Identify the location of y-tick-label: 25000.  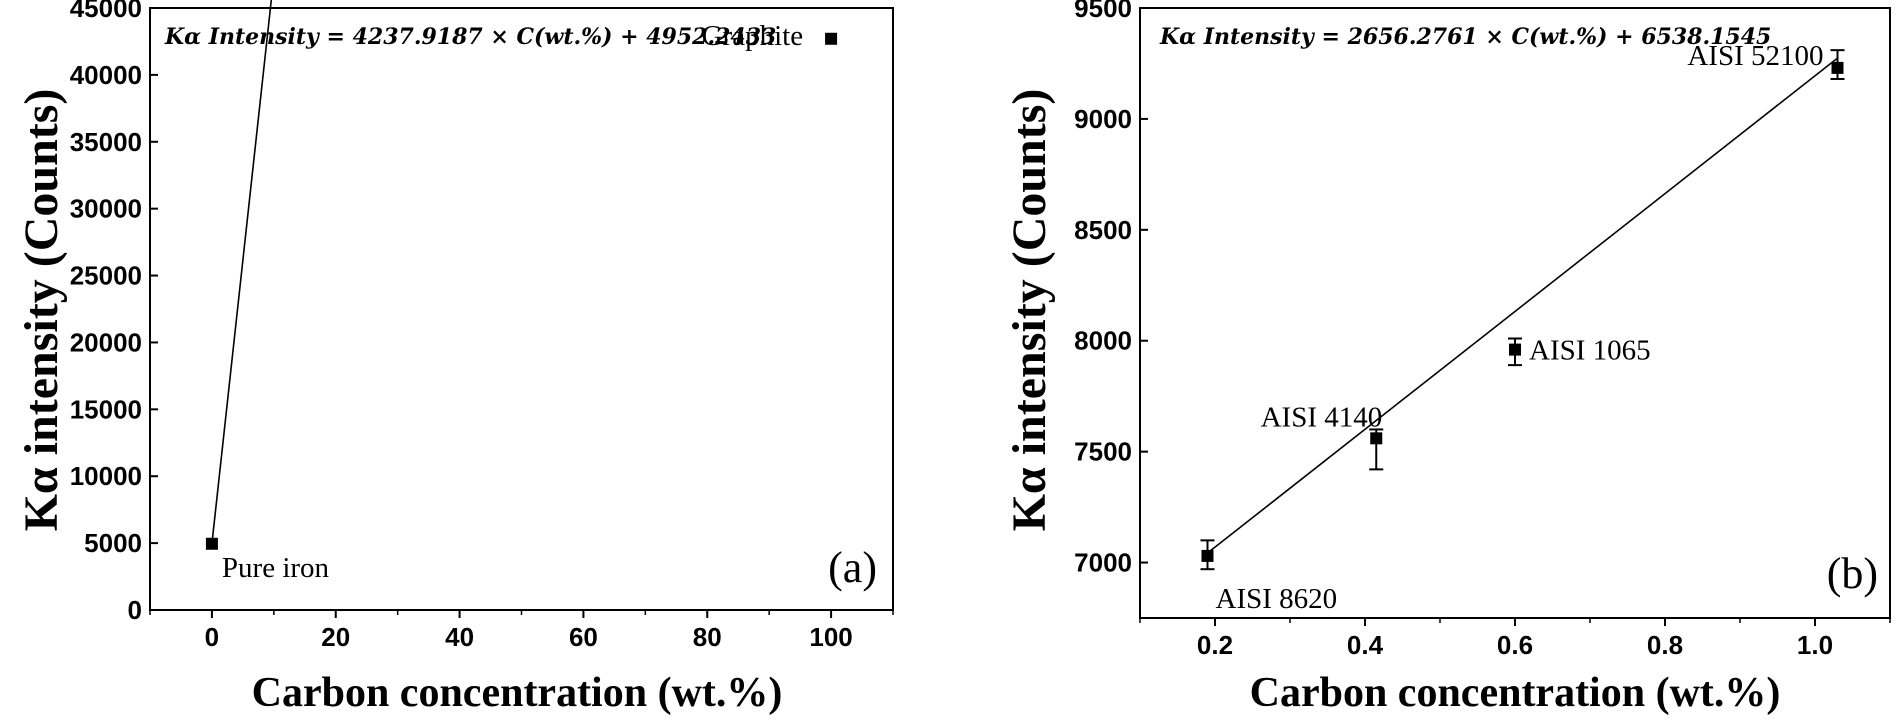
(106, 276).